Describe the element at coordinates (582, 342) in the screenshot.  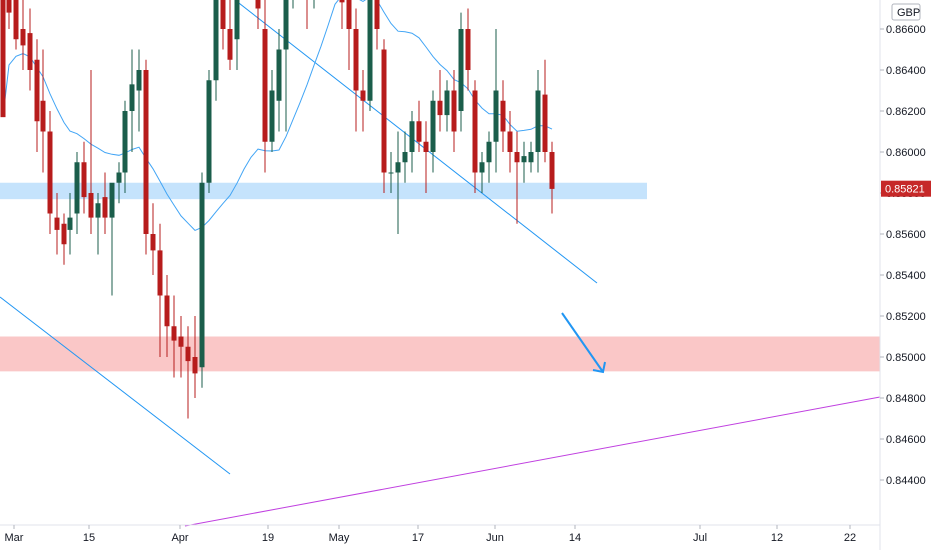
I see `forecast-arrow` at that location.